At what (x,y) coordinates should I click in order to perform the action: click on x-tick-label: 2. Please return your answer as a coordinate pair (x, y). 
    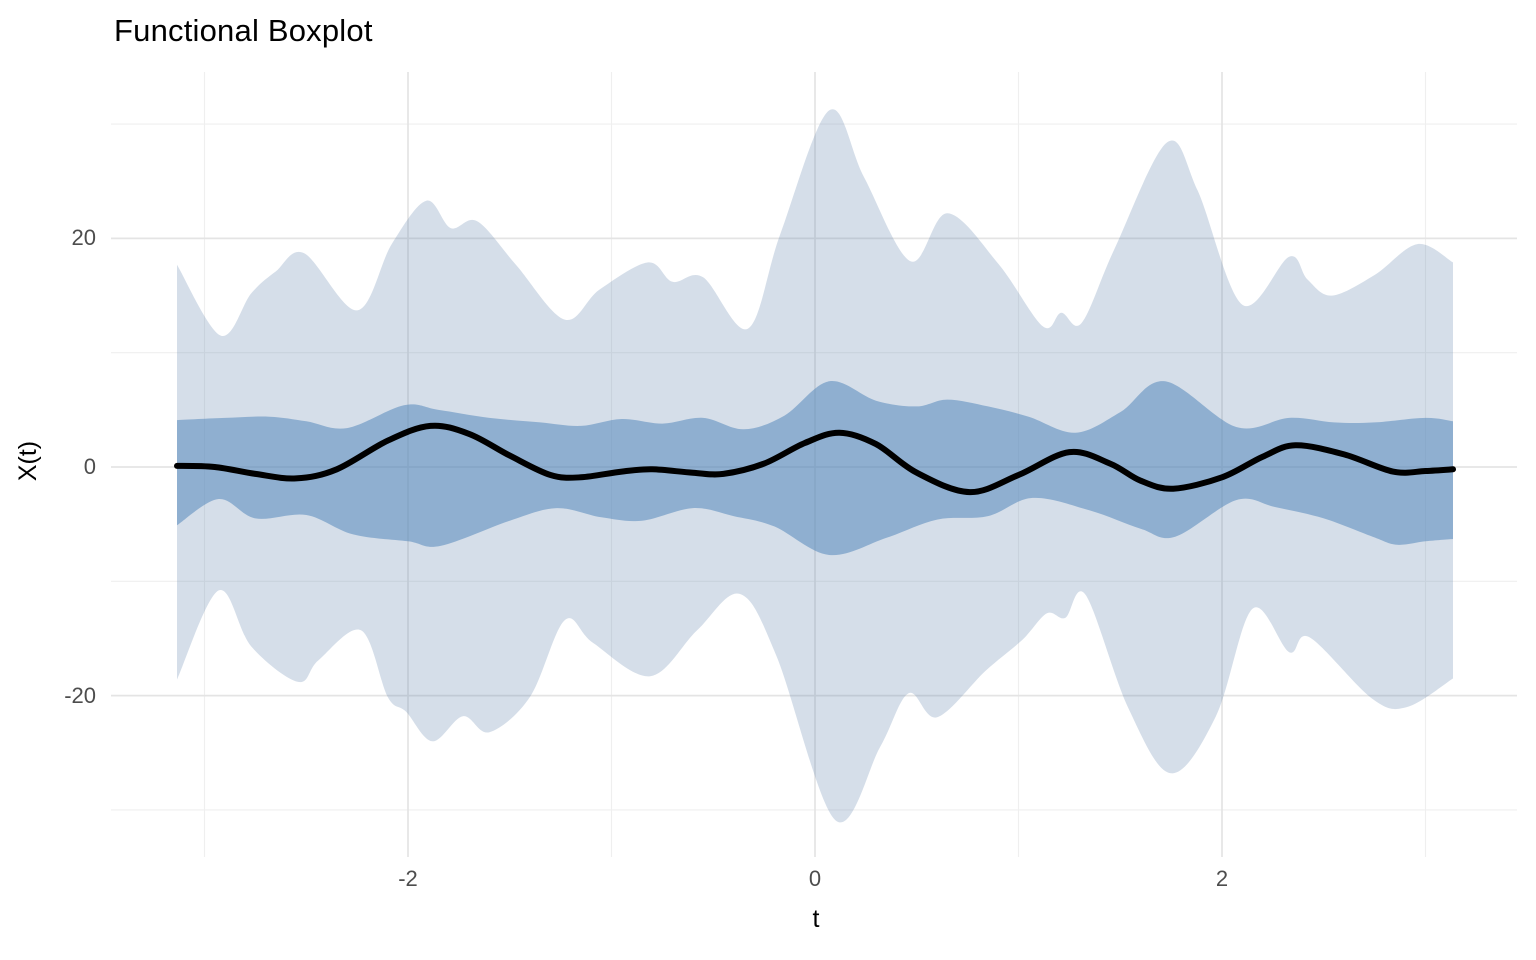
    Looking at the image, I should click on (1222, 878).